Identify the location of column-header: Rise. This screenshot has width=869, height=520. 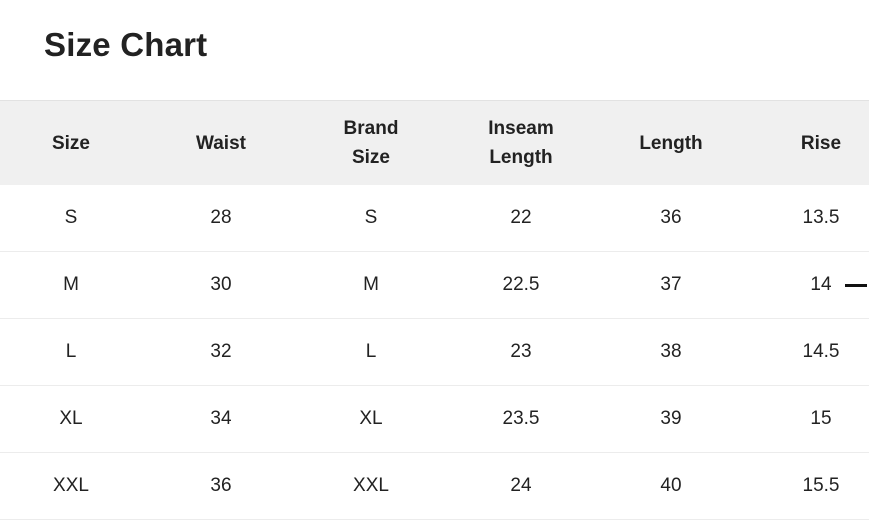
(821, 143).